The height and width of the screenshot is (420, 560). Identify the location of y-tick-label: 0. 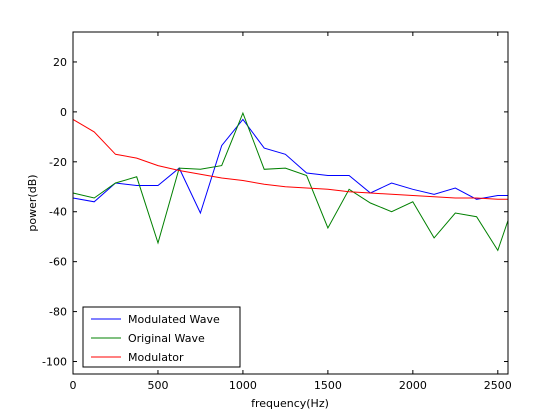
(63, 112).